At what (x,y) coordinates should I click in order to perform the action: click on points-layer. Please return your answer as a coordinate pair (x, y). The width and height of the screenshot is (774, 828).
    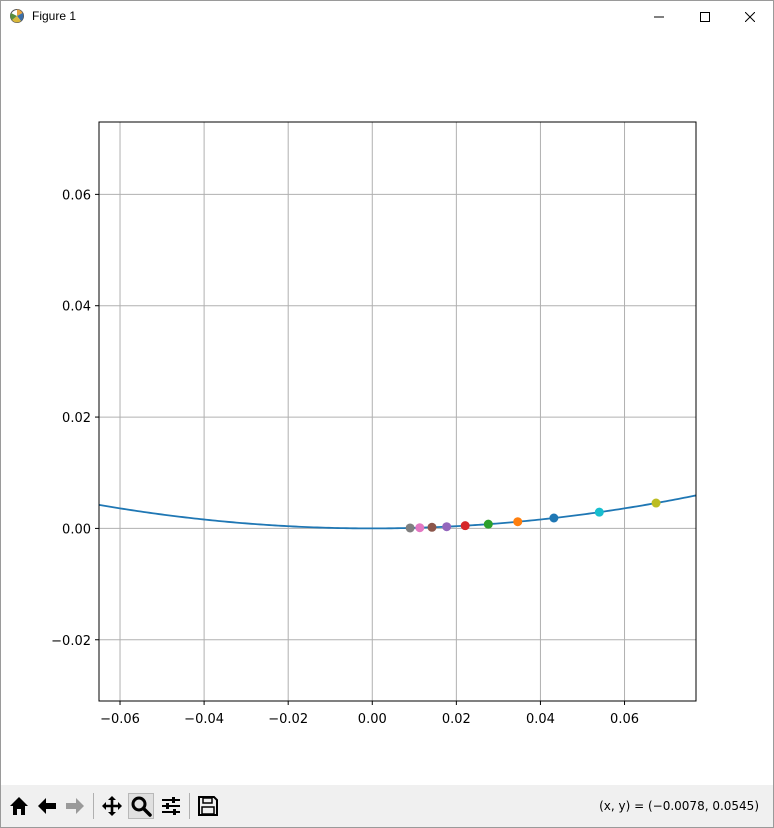
    Looking at the image, I should click on (533, 515).